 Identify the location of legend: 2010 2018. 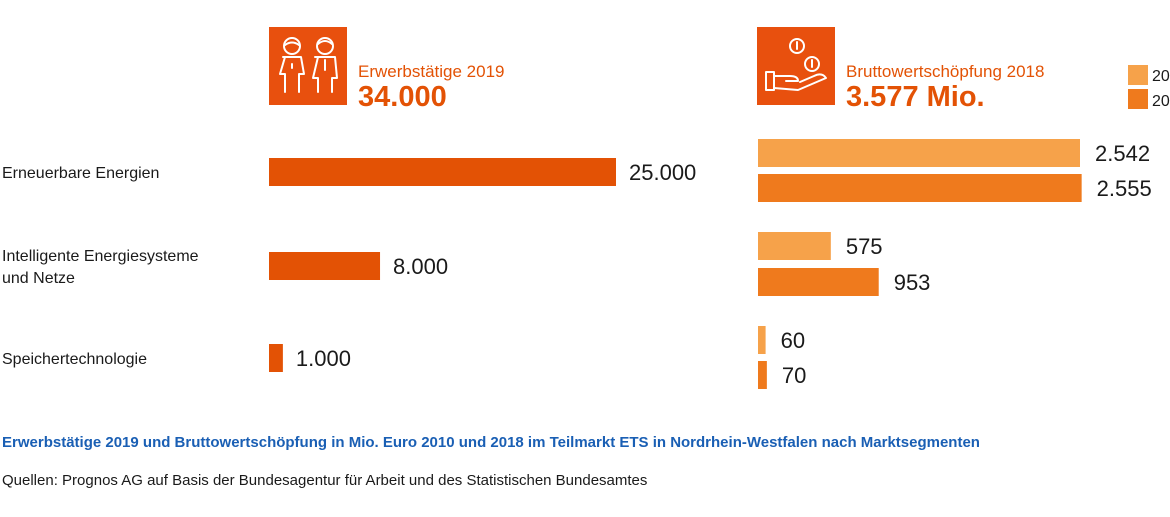
(1149, 87).